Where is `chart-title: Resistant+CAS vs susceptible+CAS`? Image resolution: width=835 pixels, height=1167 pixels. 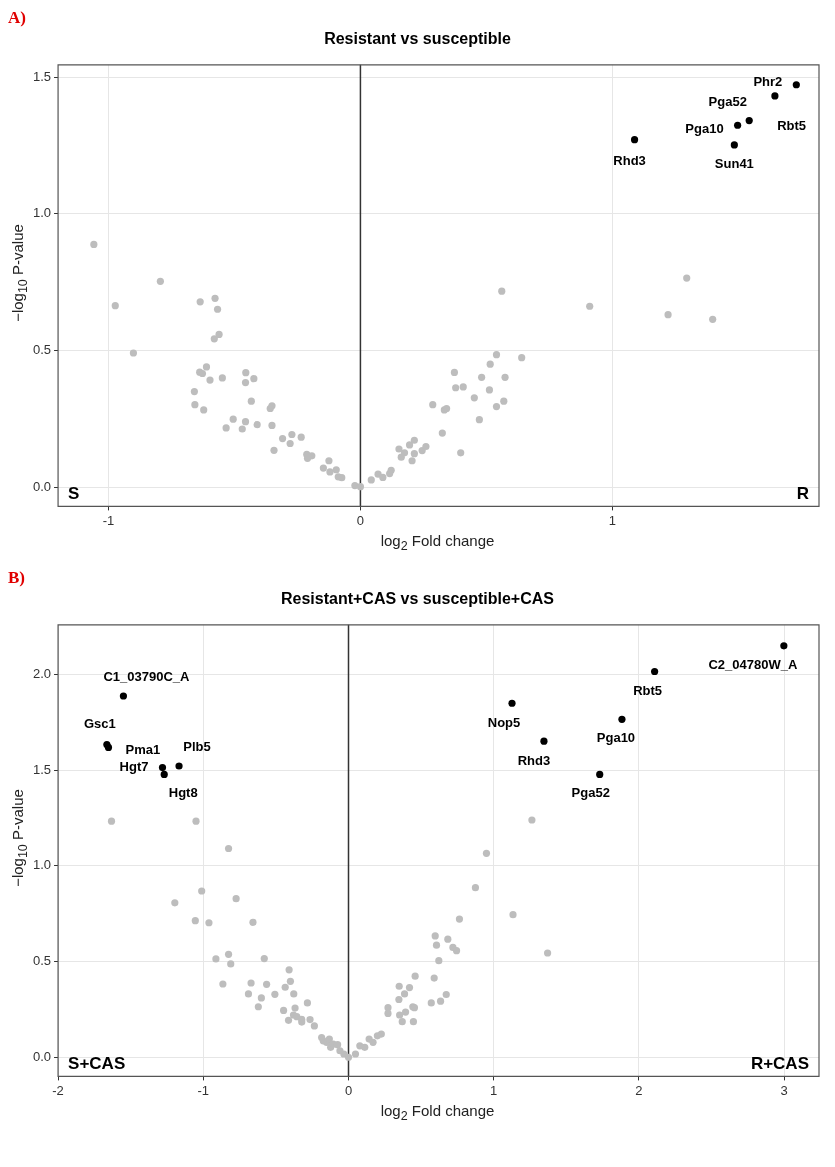
chart-title: Resistant+CAS vs susceptible+CAS is located at coordinates (417, 599).